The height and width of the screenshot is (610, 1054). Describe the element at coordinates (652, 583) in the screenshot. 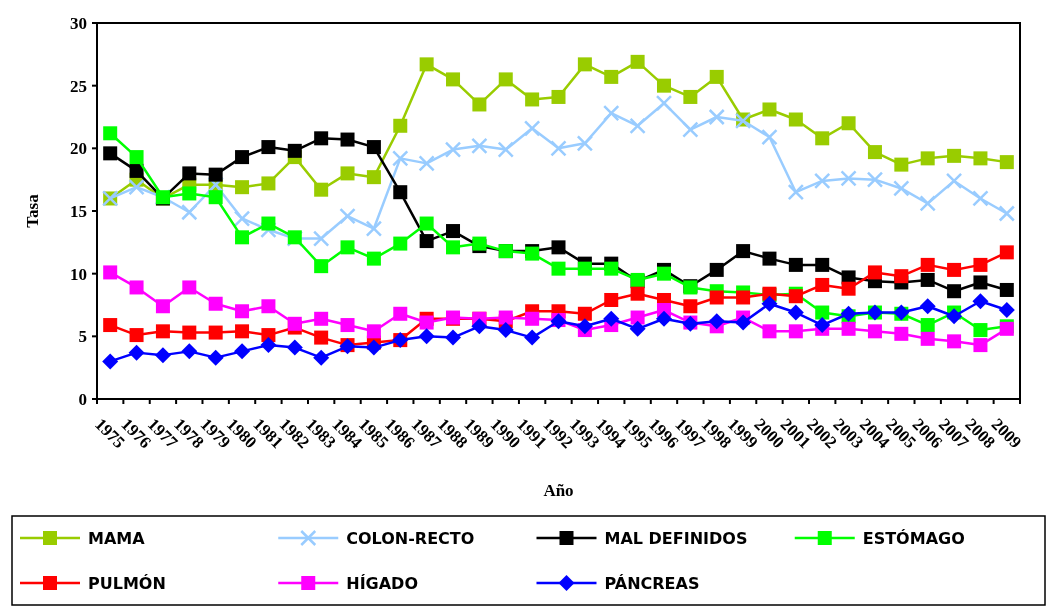

I see `legend-label: PÁNCREAS` at that location.